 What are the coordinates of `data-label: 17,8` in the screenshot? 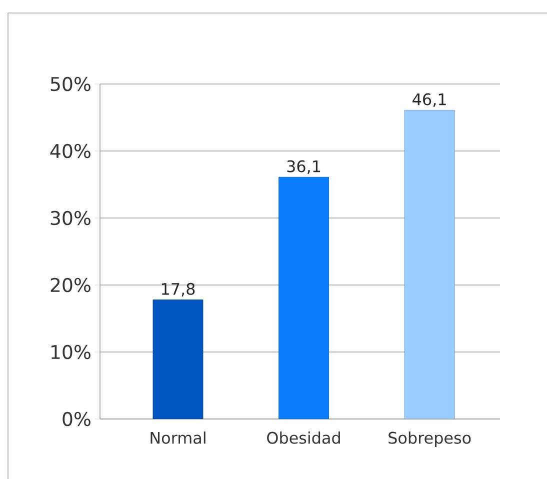 It's located at (178, 289).